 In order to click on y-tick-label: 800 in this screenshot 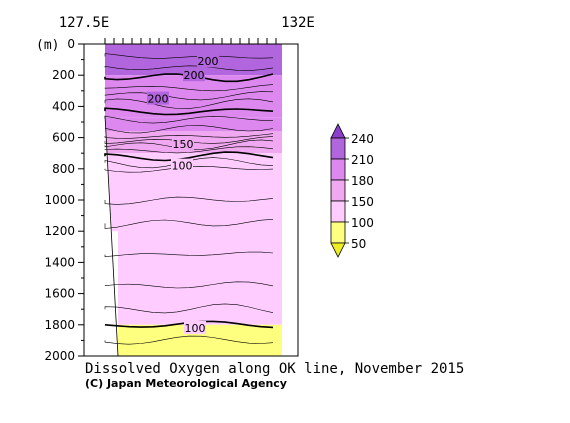, I will do `click(63, 169)`.